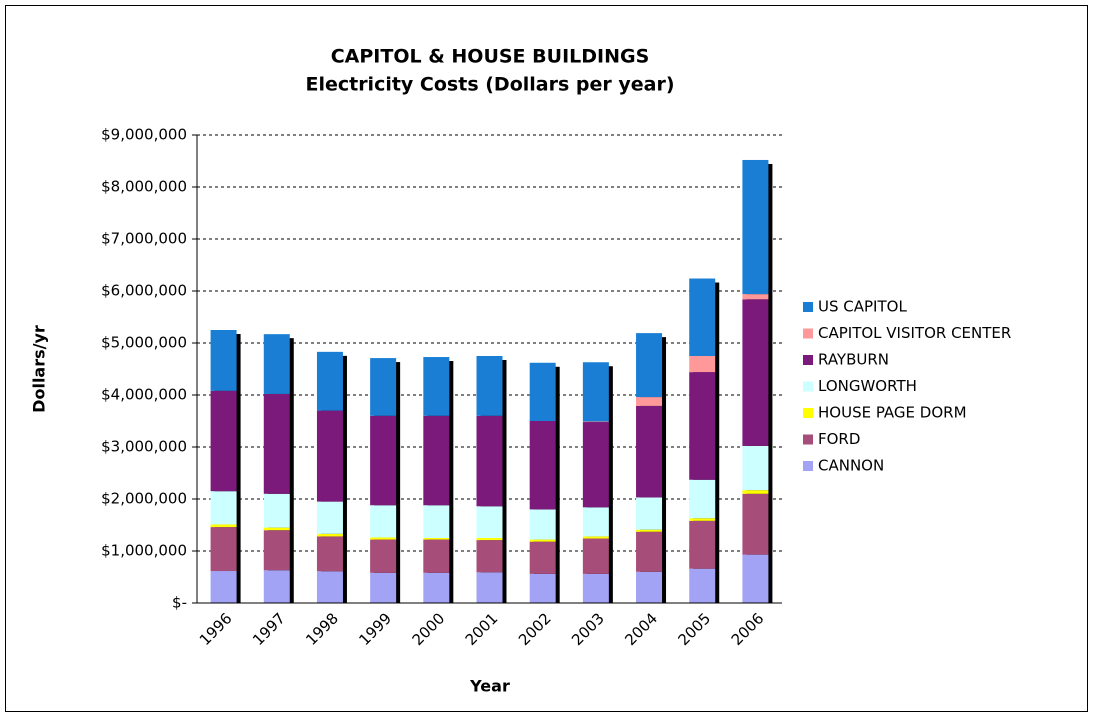 Image resolution: width=1094 pixels, height=717 pixels. What do you see at coordinates (489, 686) in the screenshot?
I see `x-axis-title: Year` at bounding box center [489, 686].